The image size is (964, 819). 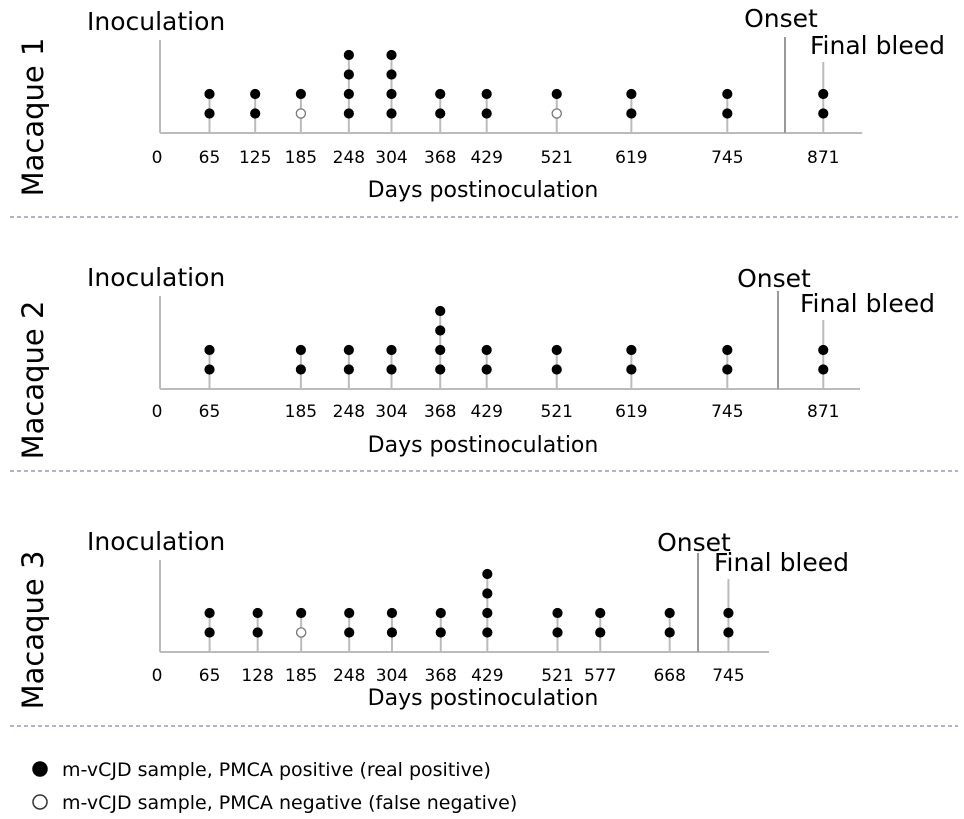 What do you see at coordinates (257, 676) in the screenshot?
I see `tick-label: 128` at bounding box center [257, 676].